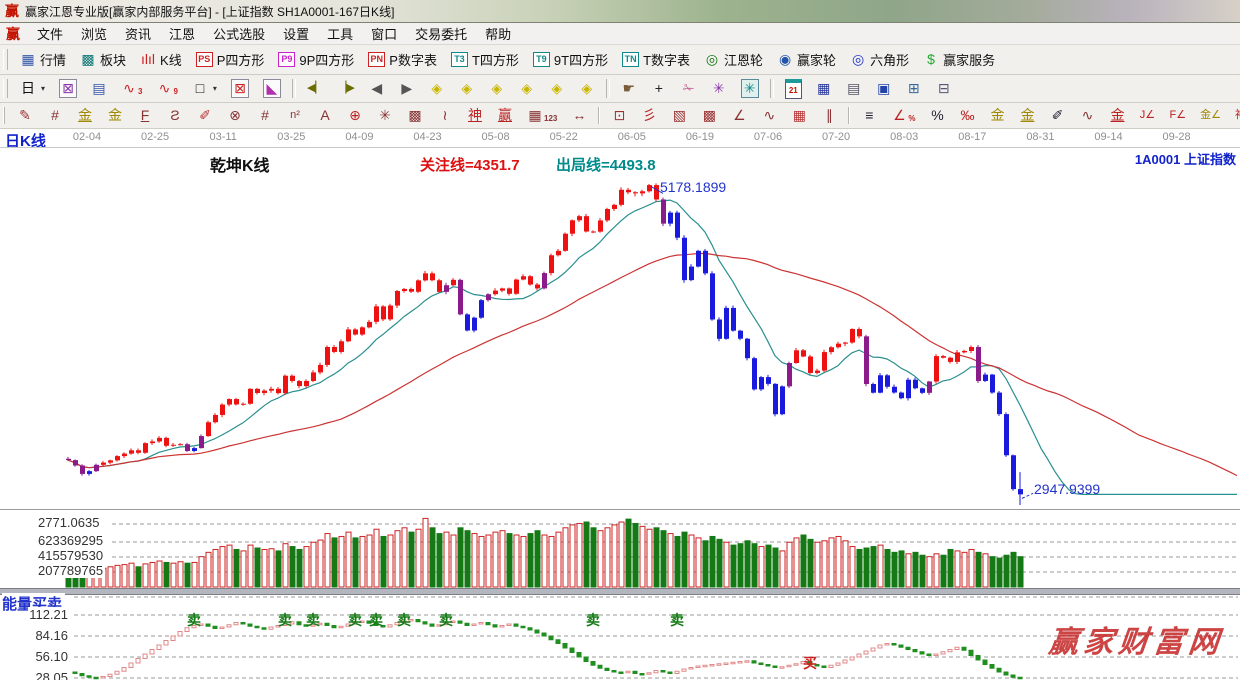 This screenshot has height=680, width=1240. I want to click on sell-signal-mark: 卖, so click(404, 620).